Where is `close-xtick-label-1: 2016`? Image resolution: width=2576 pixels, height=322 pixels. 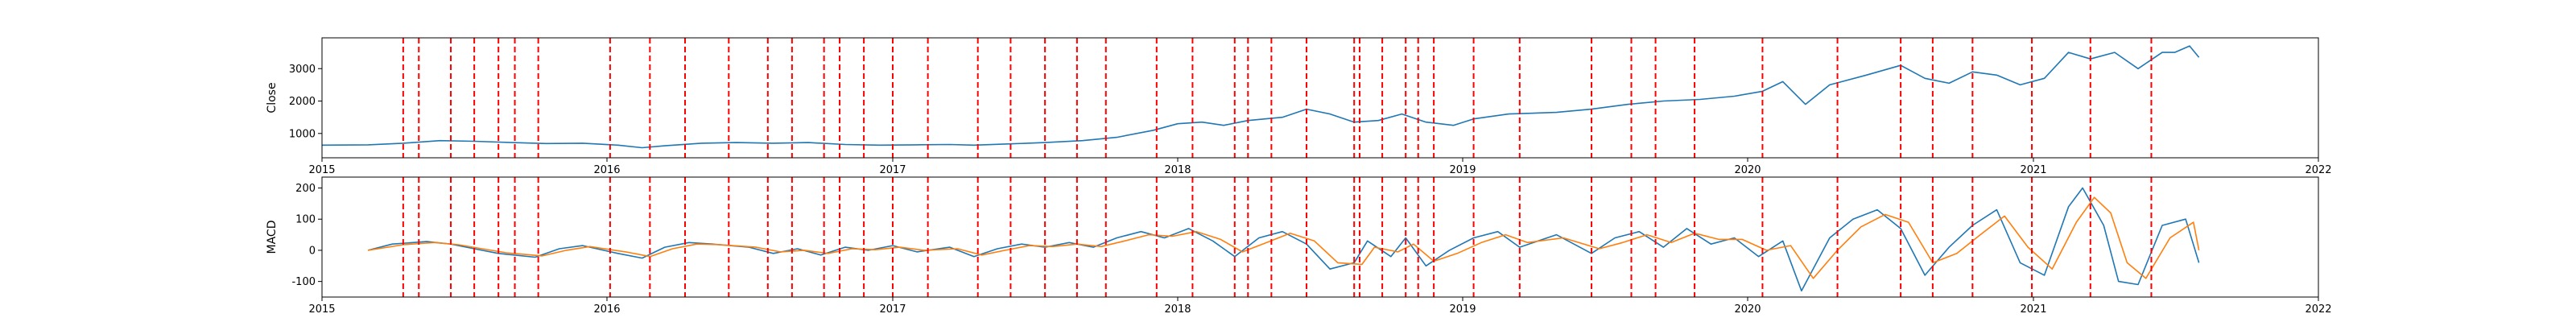
close-xtick-label-1: 2016 is located at coordinates (606, 170).